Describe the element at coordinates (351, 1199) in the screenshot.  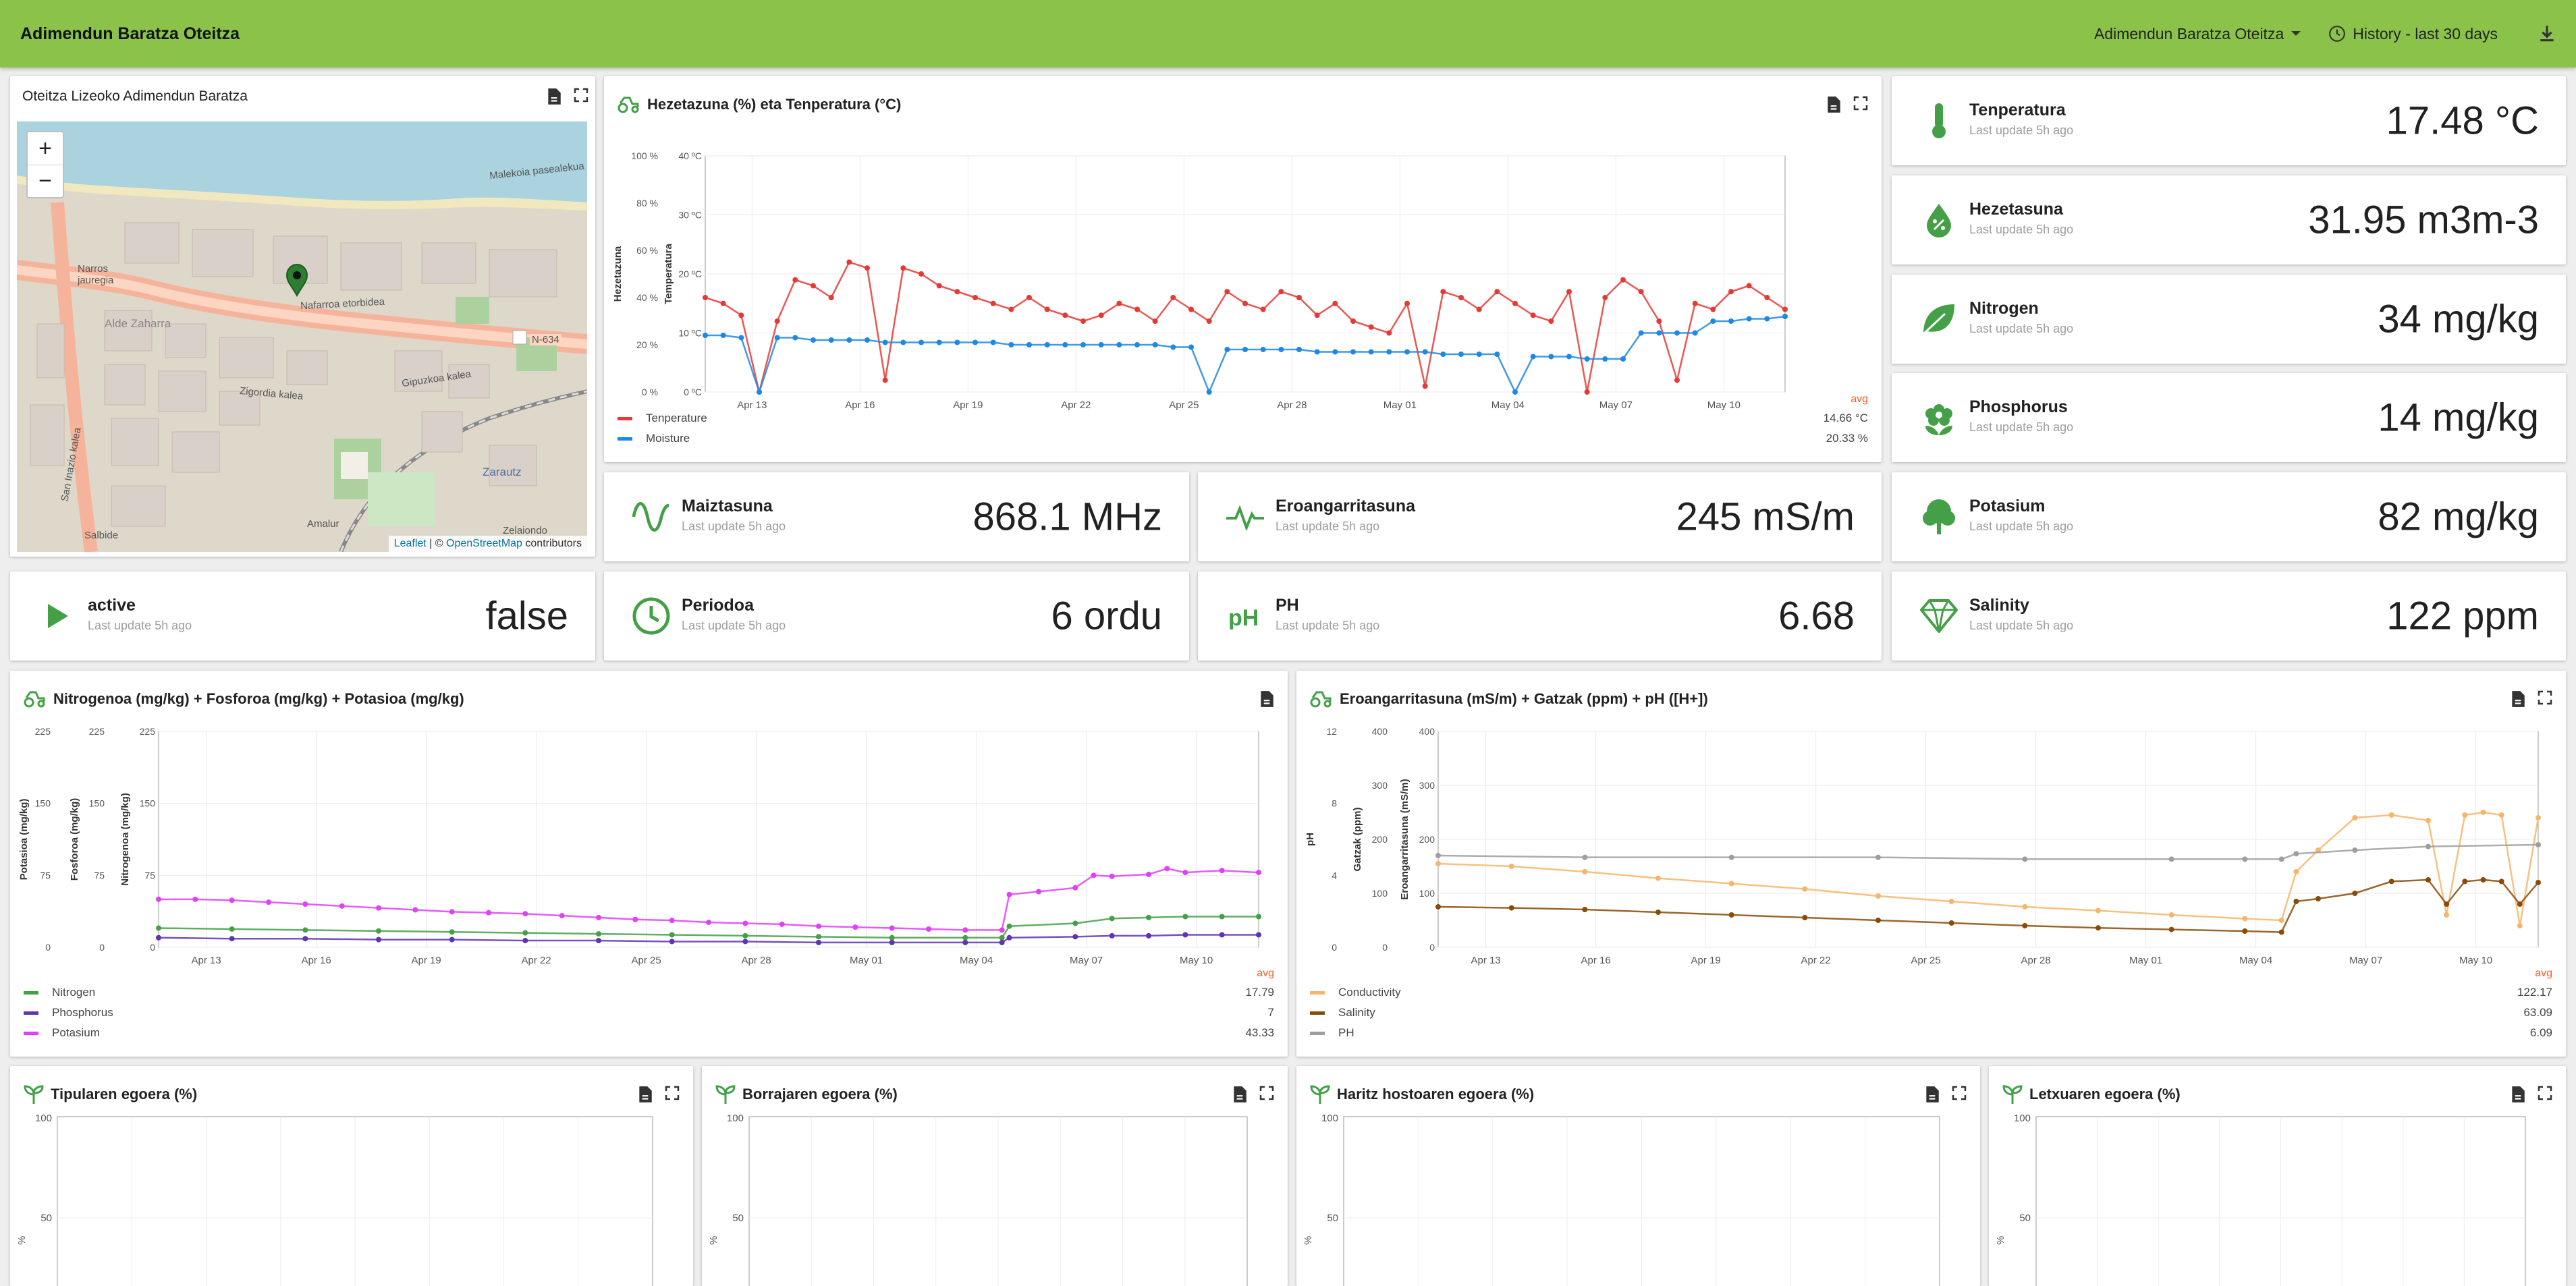
I see `tipula-chart: 100 50%` at that location.